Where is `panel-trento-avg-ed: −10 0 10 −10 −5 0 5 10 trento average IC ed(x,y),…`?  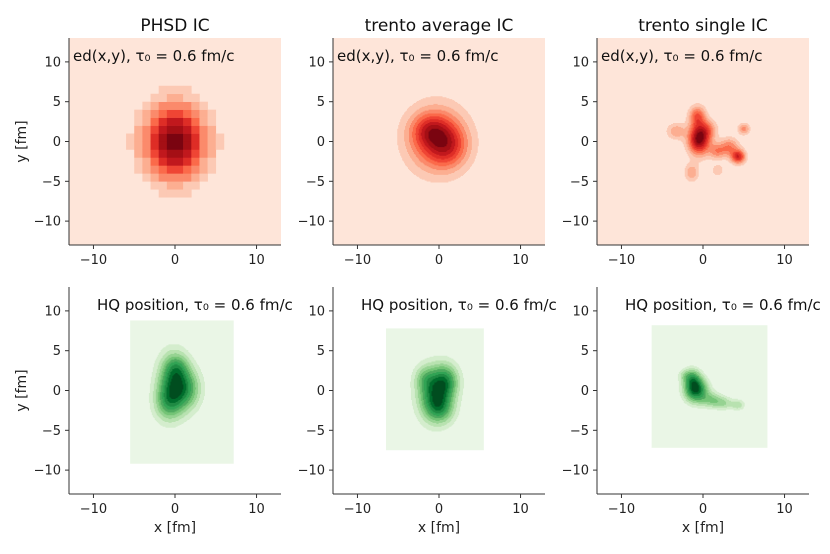
panel-trento-avg-ed: −10 0 10 −10 −5 0 5 10 trento average IC ed(x,y),… is located at coordinates (421, 142).